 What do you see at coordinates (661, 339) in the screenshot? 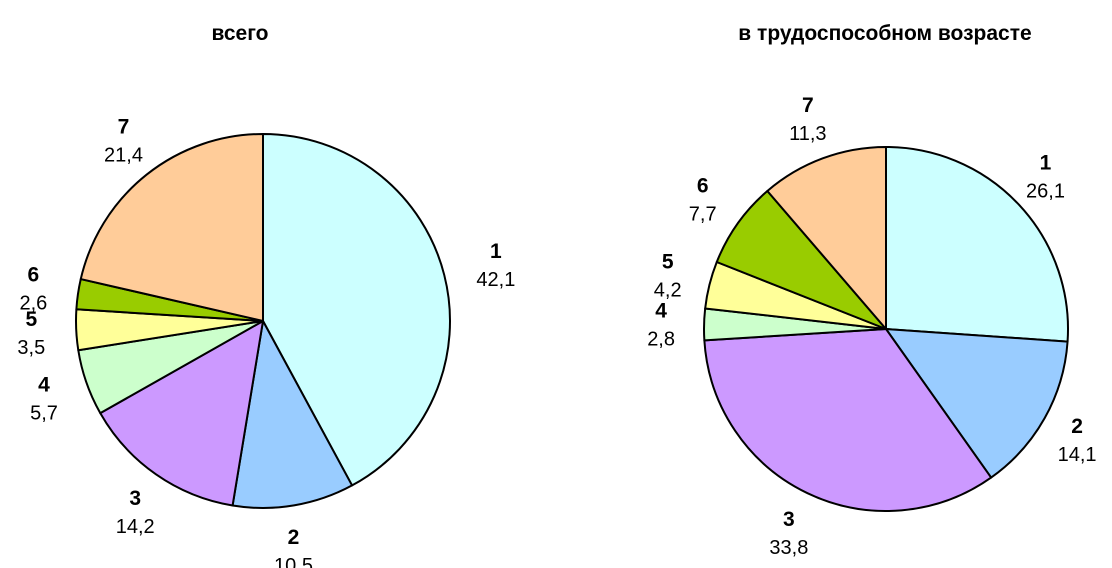
I see `slice-value-label: 2,8` at bounding box center [661, 339].